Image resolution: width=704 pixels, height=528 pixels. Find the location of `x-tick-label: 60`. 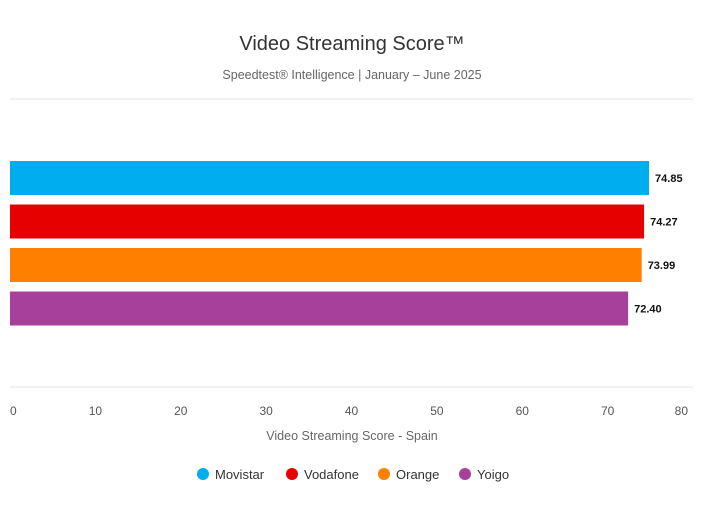

x-tick-label: 60 is located at coordinates (523, 411).